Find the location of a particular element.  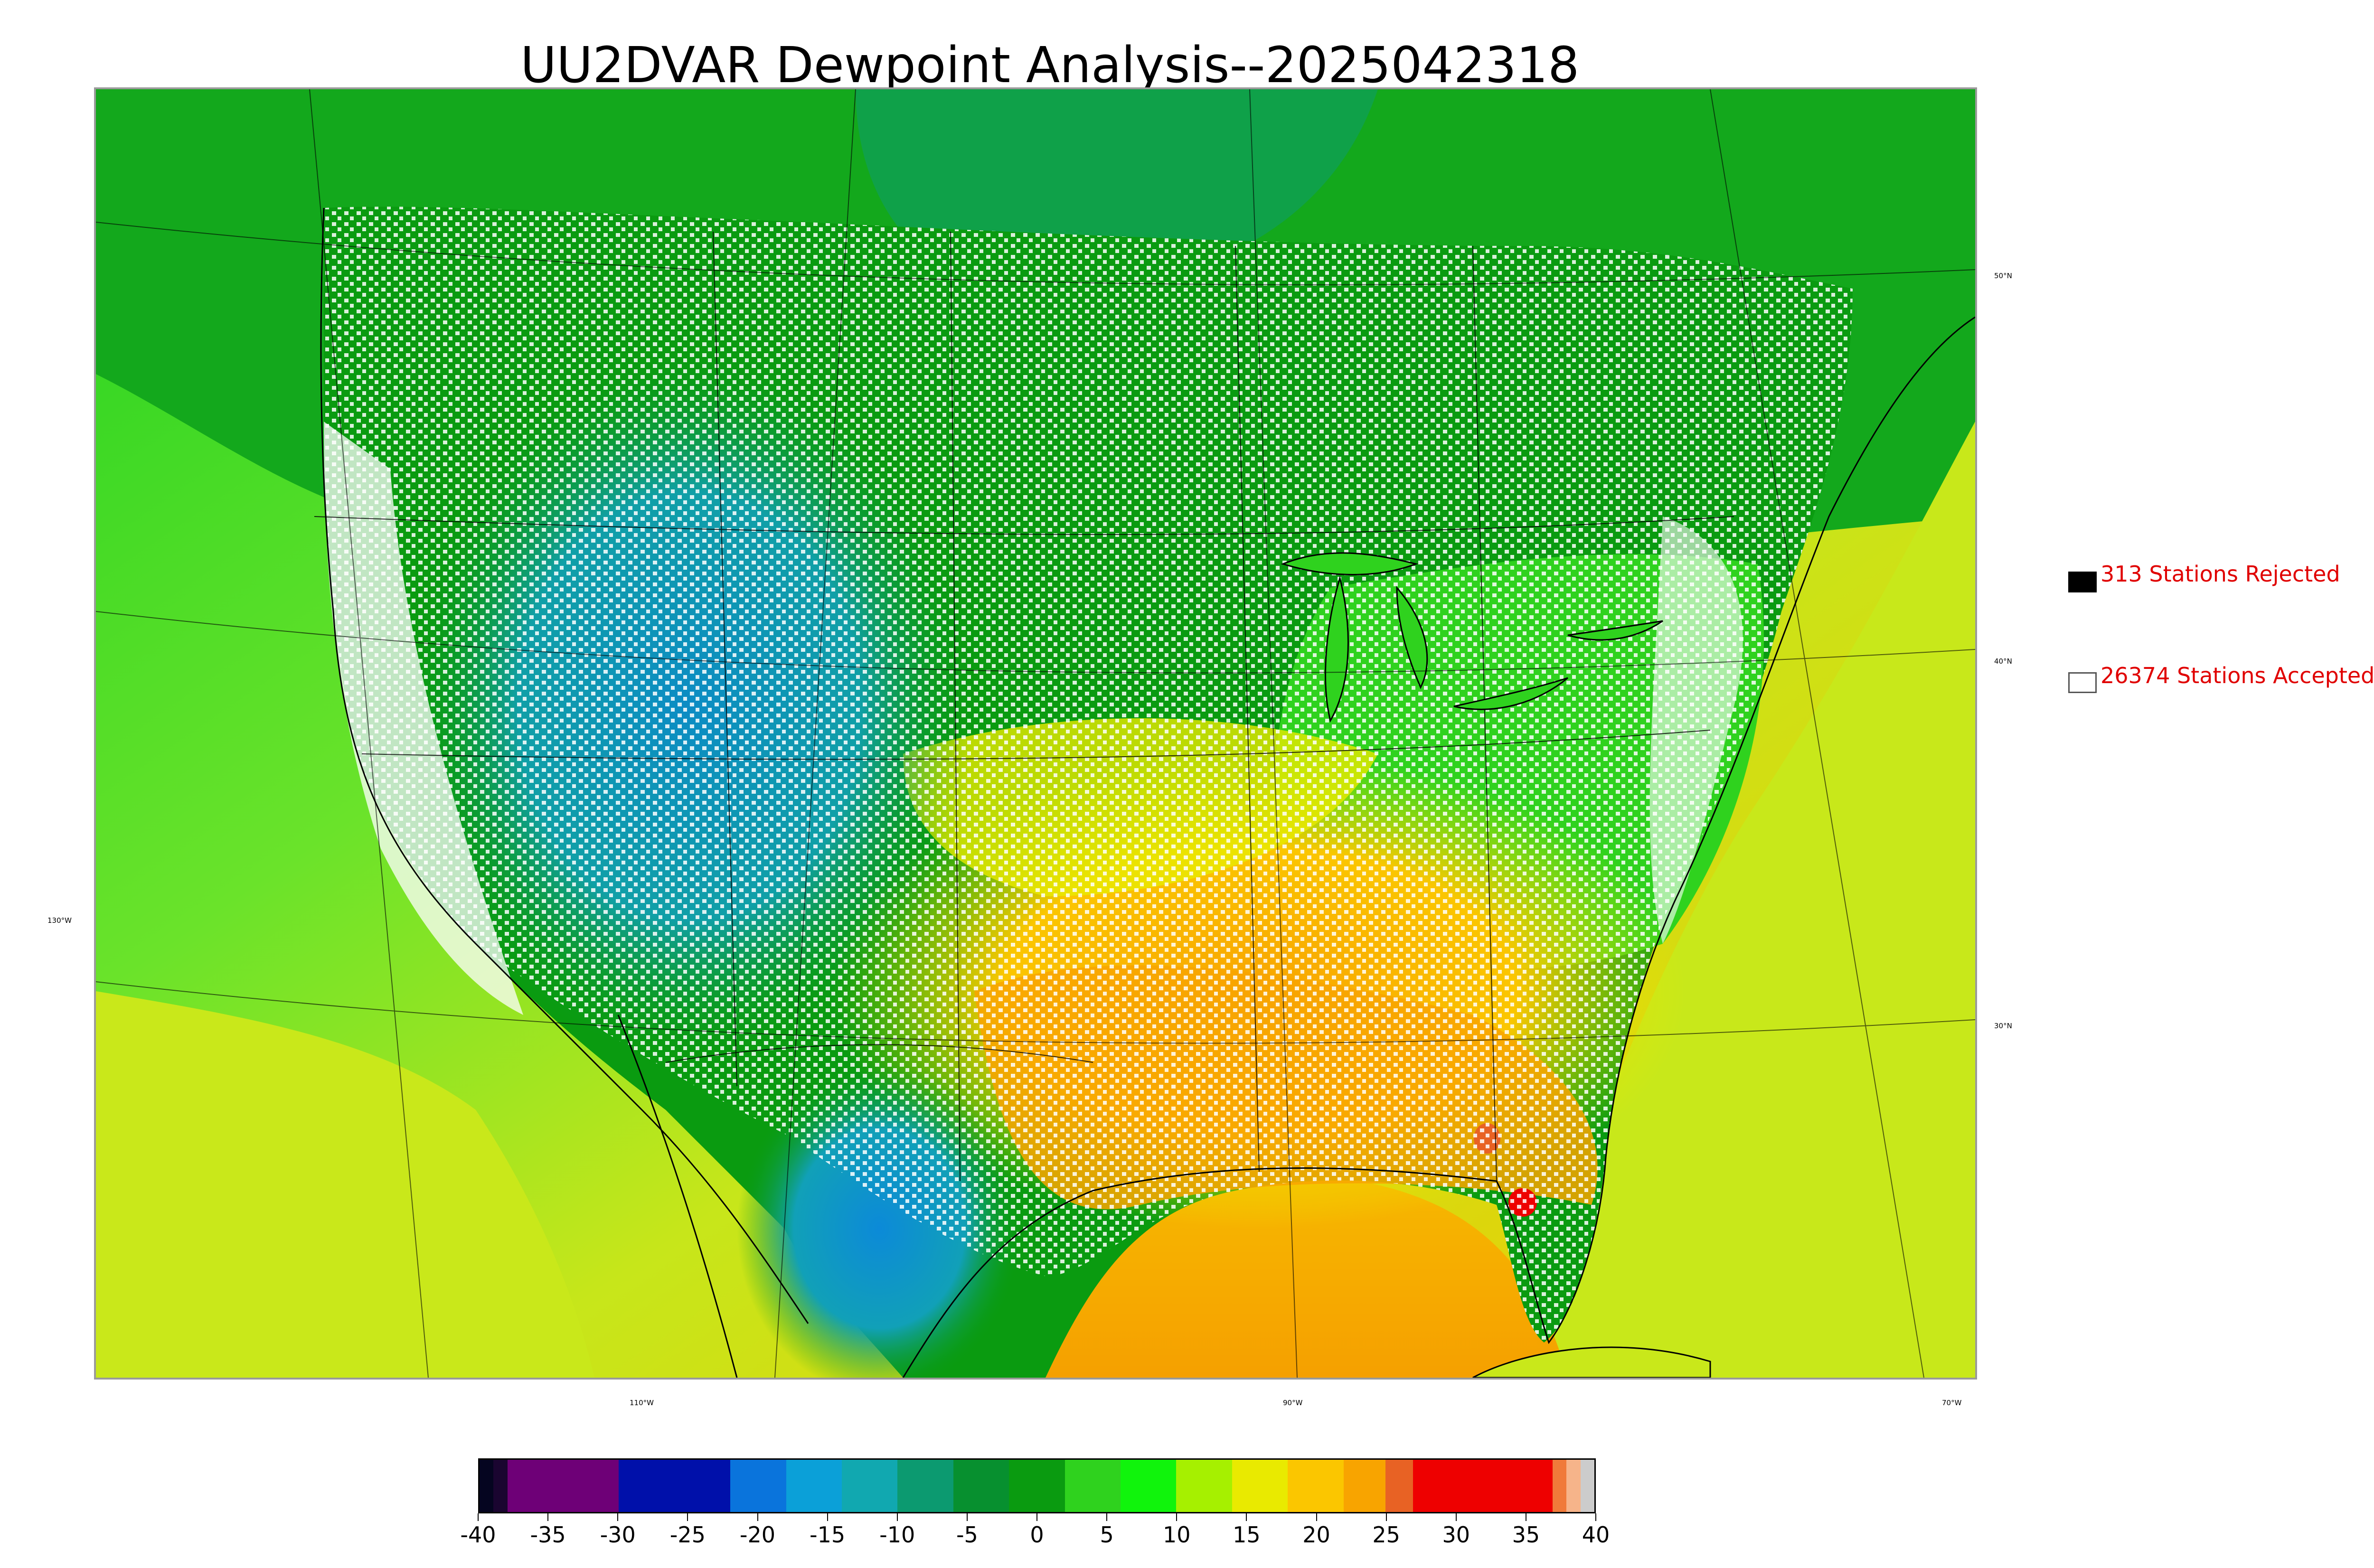

great-lakes is located at coordinates (1472, 637).